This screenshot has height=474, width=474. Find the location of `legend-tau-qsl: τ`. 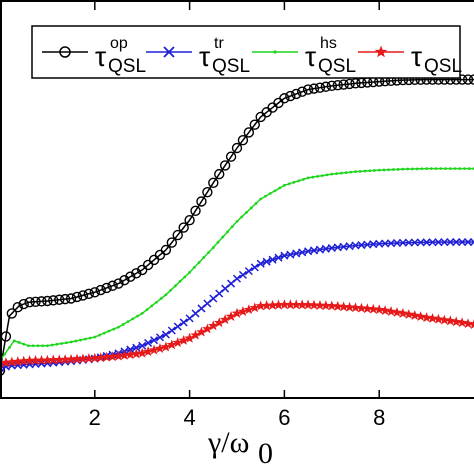

legend-tau-qsl: τ is located at coordinates (416, 56).